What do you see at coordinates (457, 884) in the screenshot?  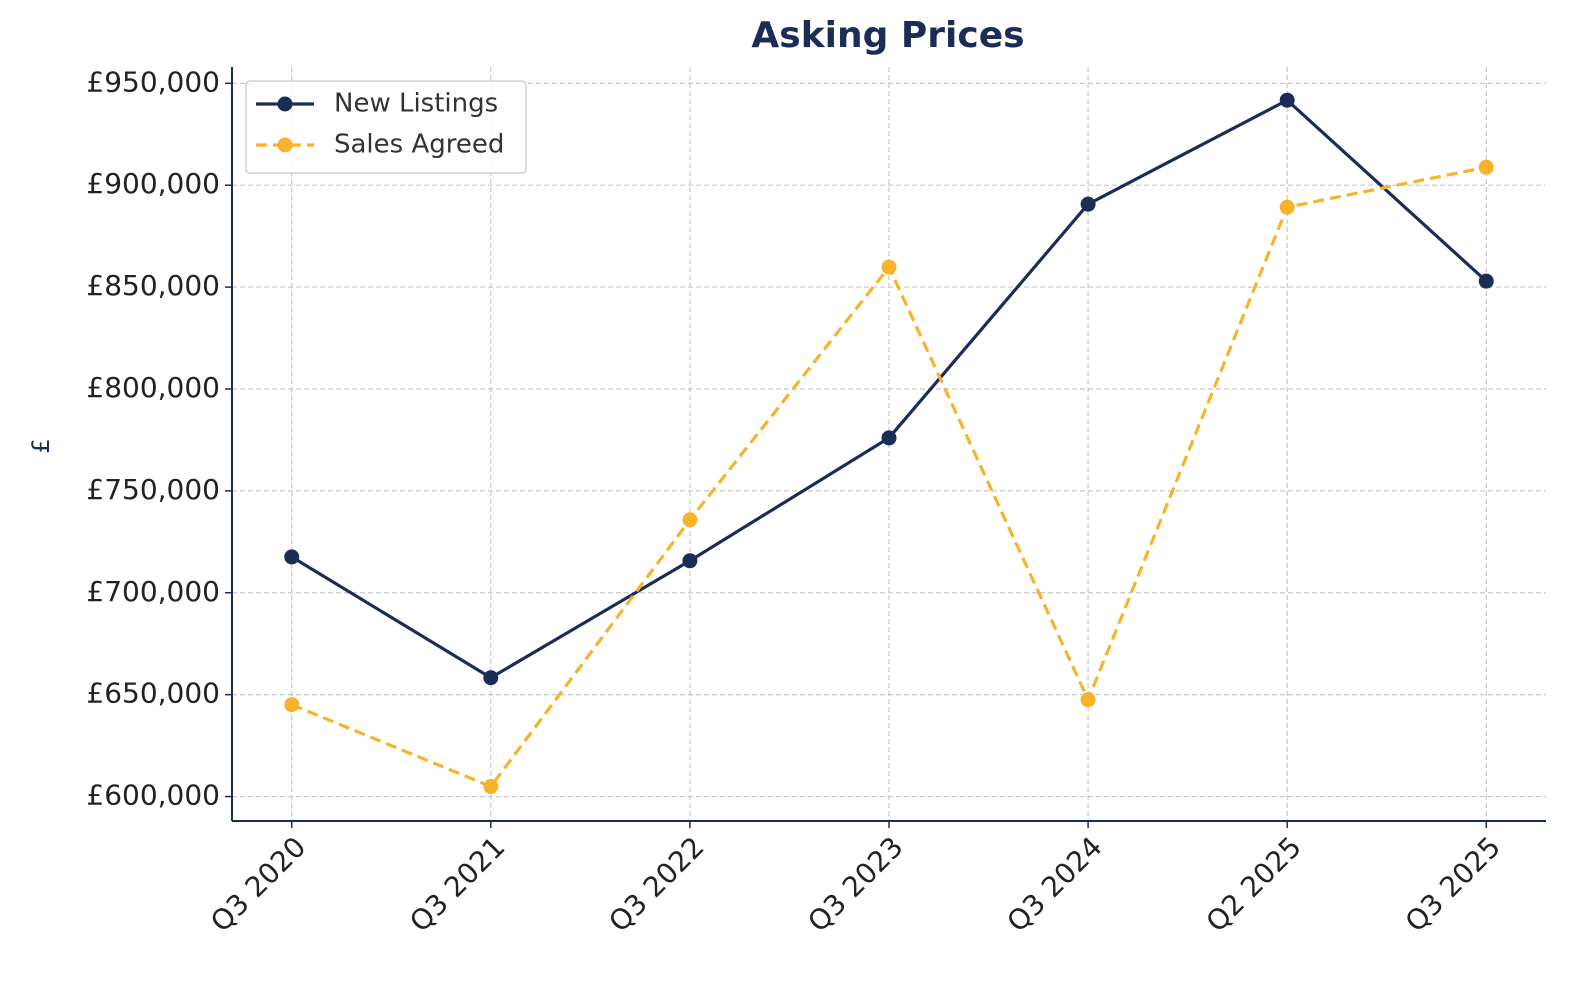 I see `x-tick-label: Q3 2021` at bounding box center [457, 884].